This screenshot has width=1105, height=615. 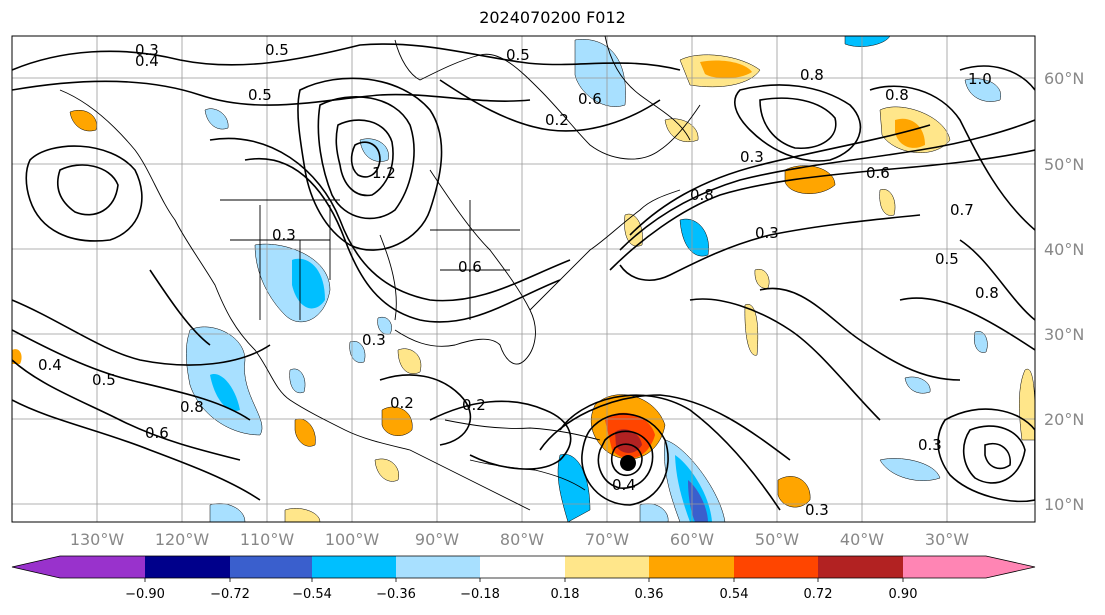 What do you see at coordinates (1064, 249) in the screenshot?
I see `lat-label: 40°N` at bounding box center [1064, 249].